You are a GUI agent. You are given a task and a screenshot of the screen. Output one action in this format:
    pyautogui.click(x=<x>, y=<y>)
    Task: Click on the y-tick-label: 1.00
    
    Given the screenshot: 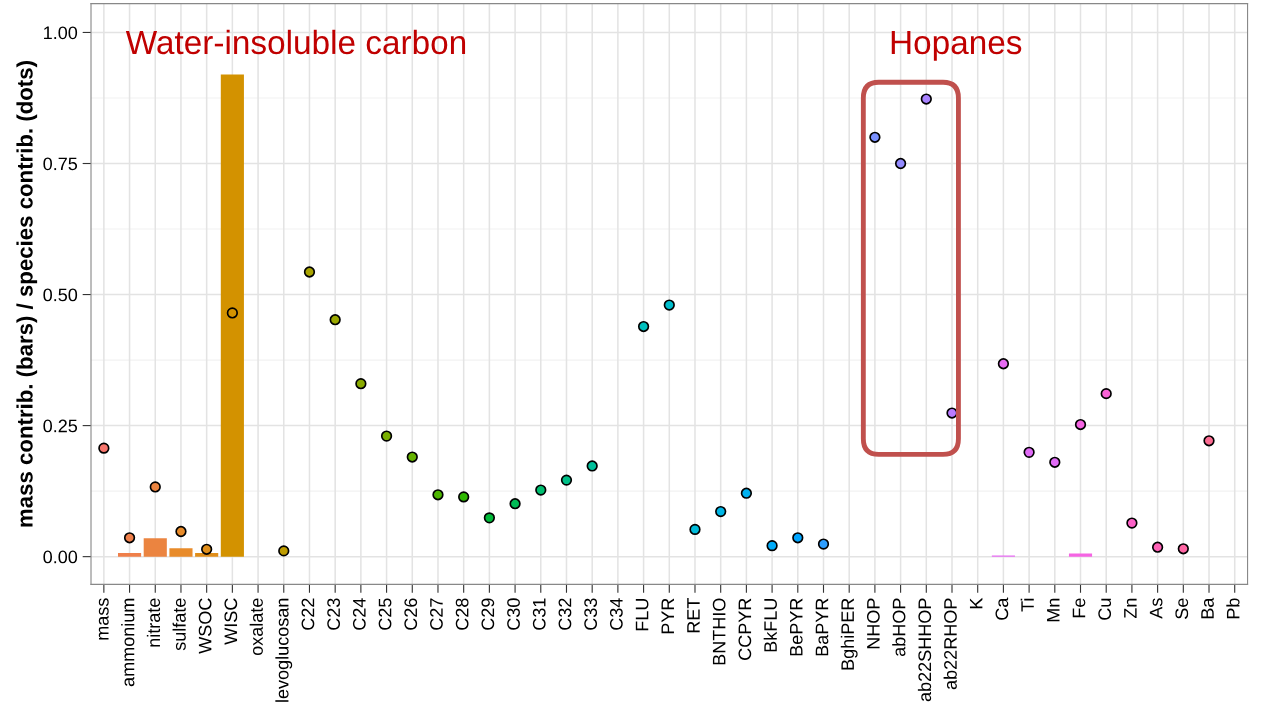 What is the action you would take?
    pyautogui.click(x=61, y=33)
    